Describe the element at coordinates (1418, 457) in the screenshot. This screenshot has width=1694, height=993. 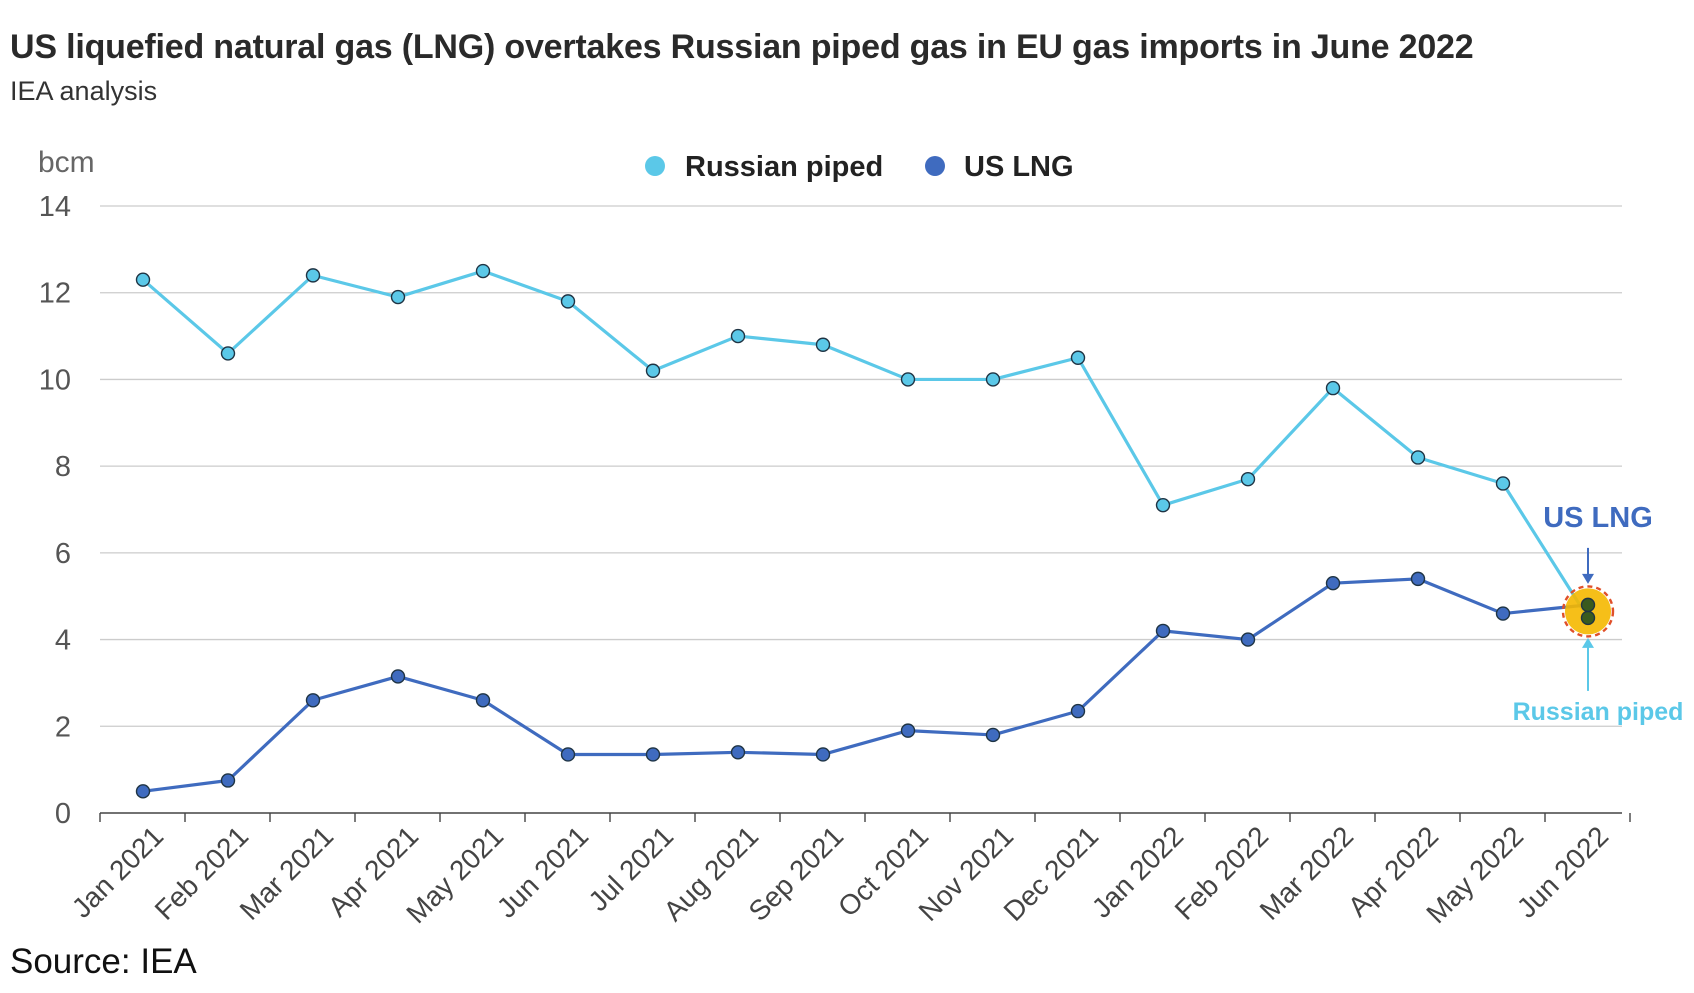
I see `data-point-russian-piped-apr-2022` at that location.